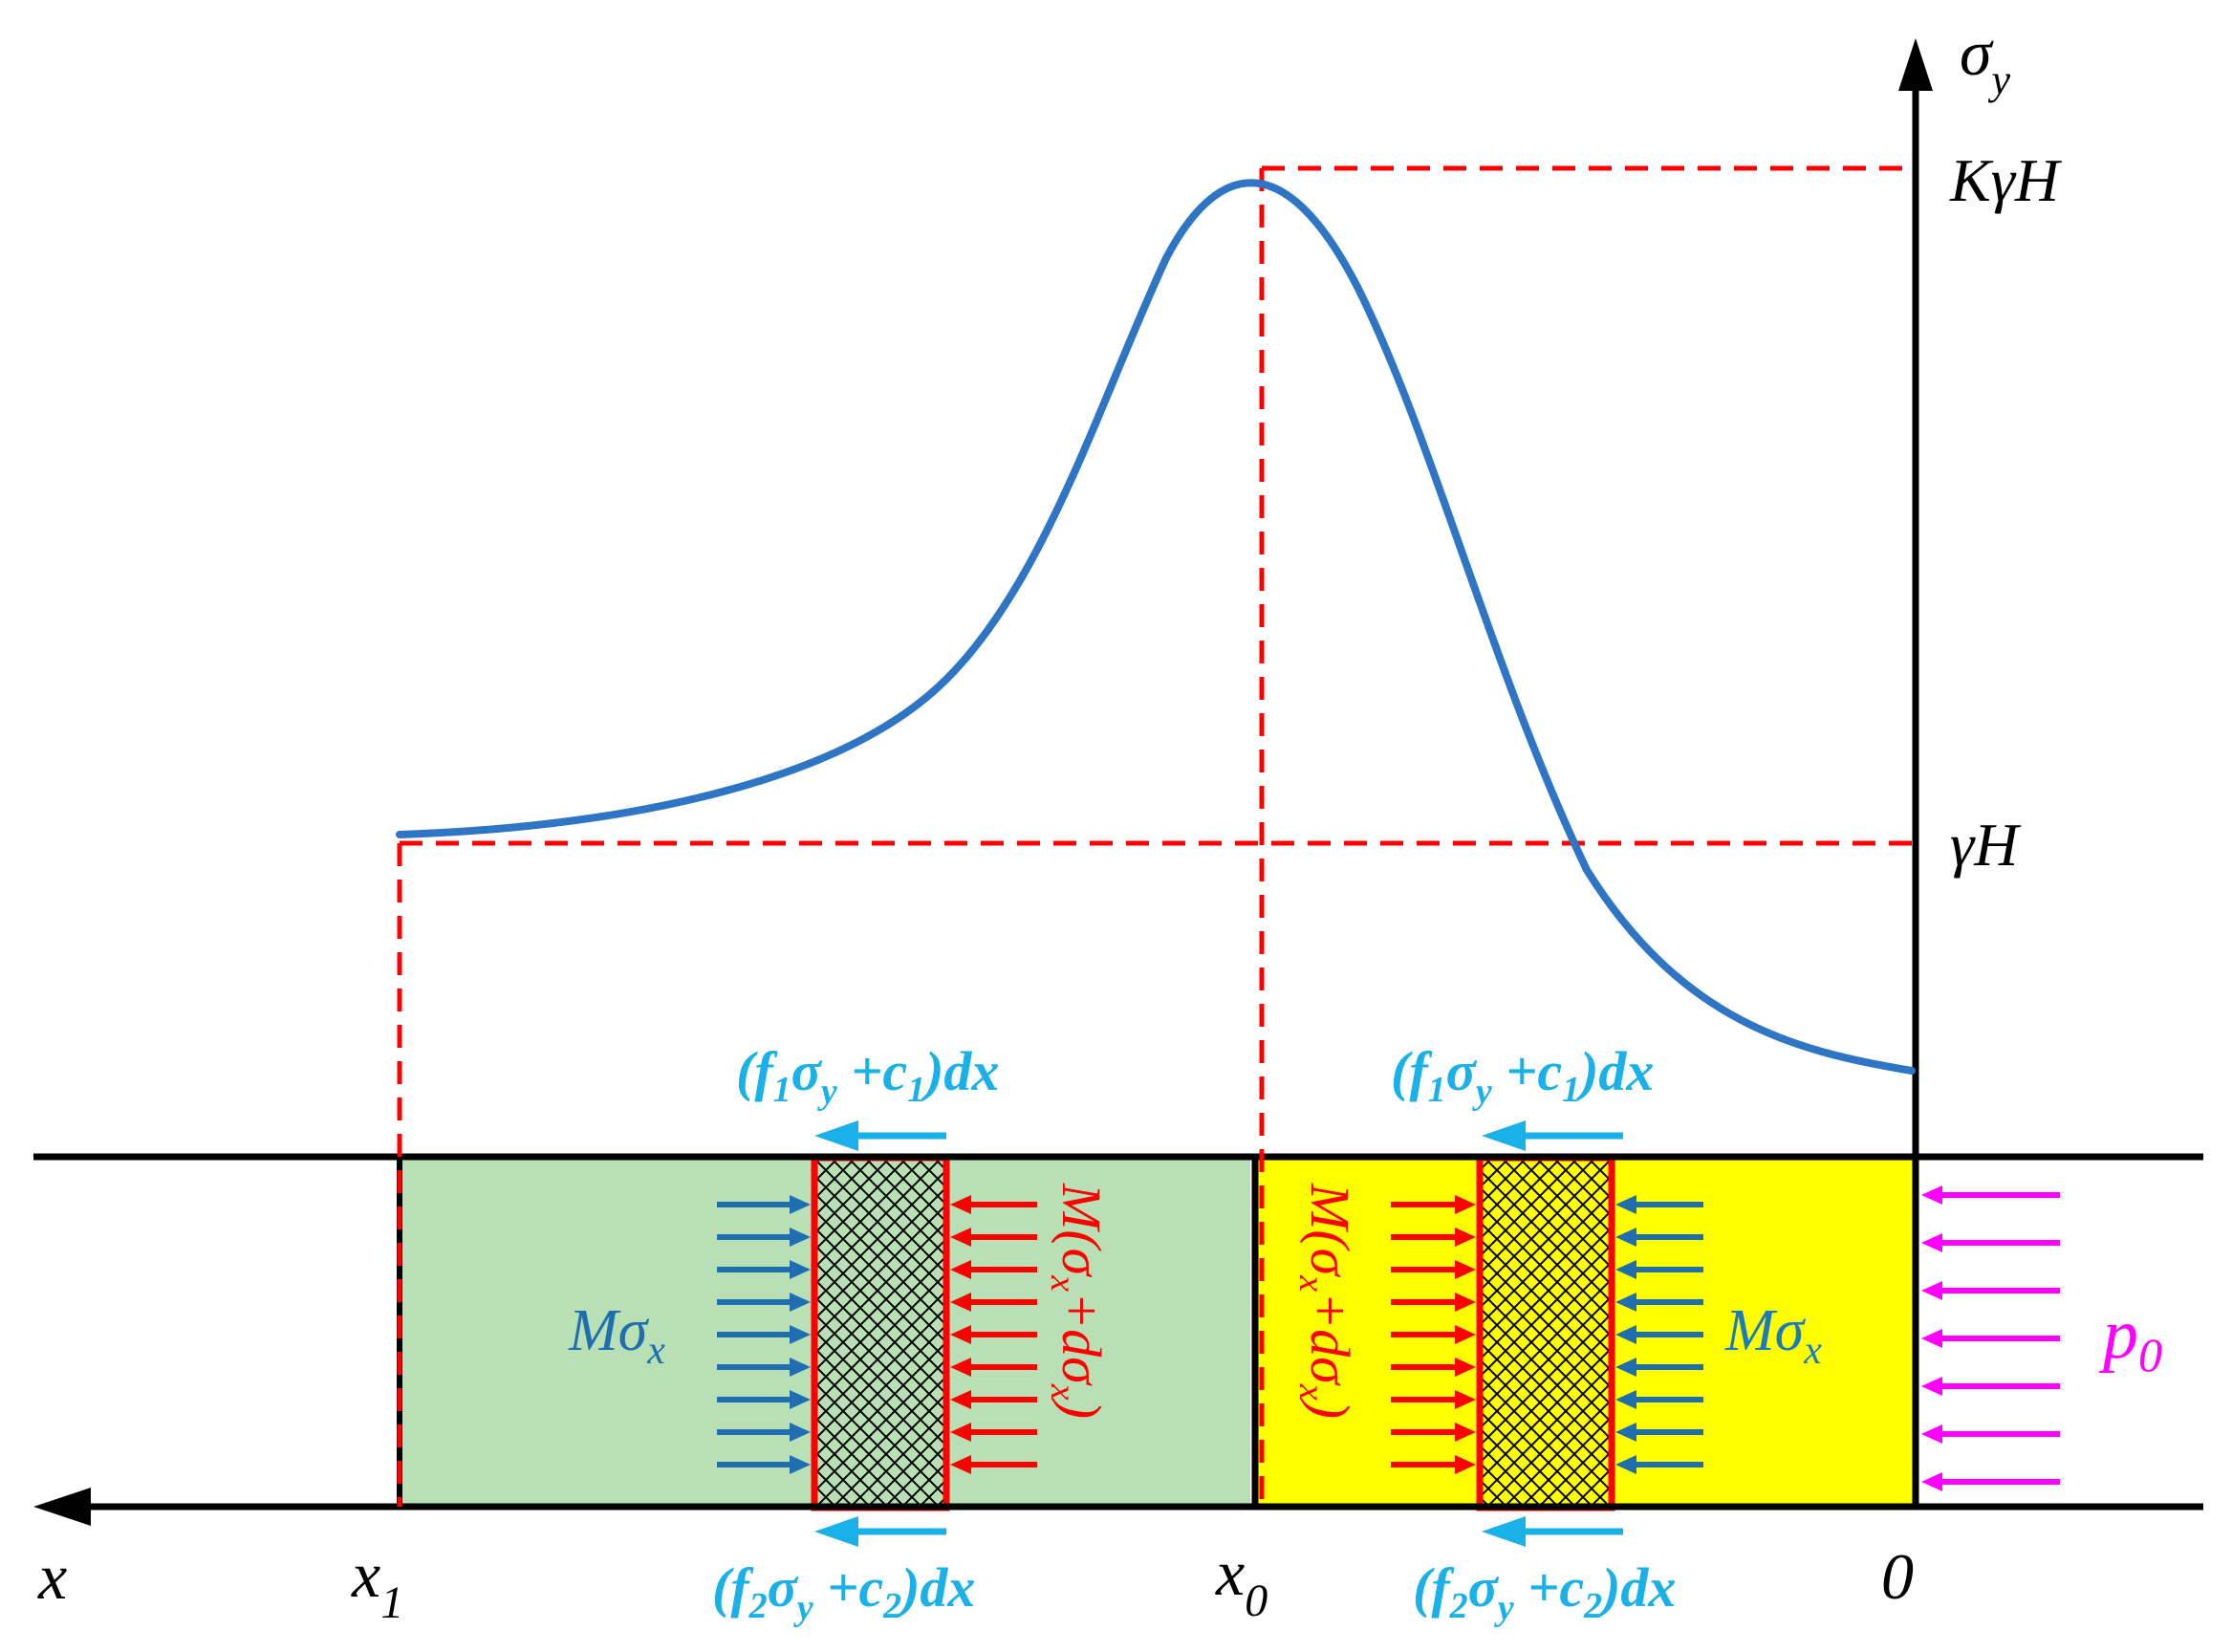  What do you see at coordinates (836, 1135) in the screenshot?
I see `shear-arrow-plastic-top-head` at bounding box center [836, 1135].